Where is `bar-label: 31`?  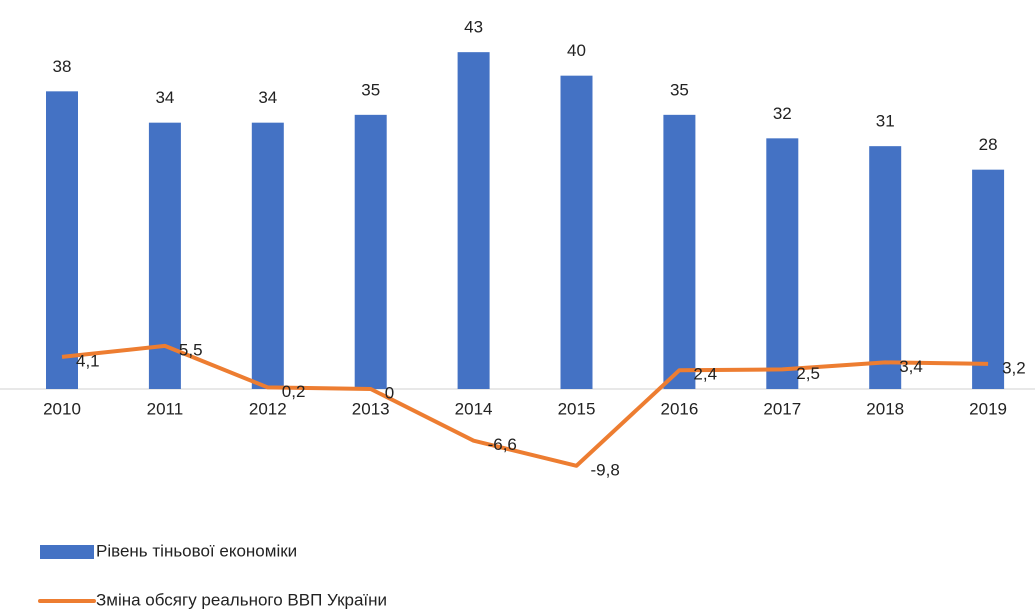 bar-label: 31 is located at coordinates (885, 121).